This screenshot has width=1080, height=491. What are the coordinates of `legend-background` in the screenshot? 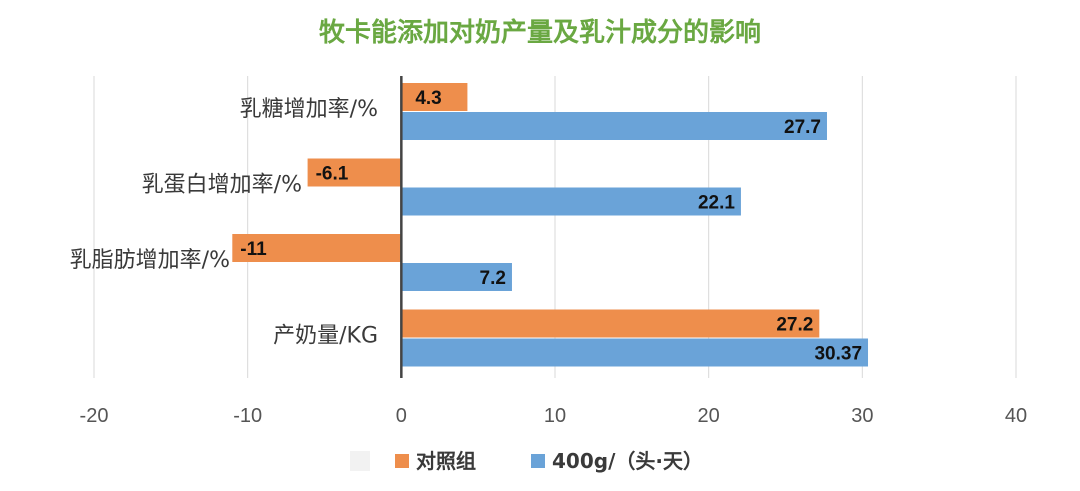 It's located at (360, 461).